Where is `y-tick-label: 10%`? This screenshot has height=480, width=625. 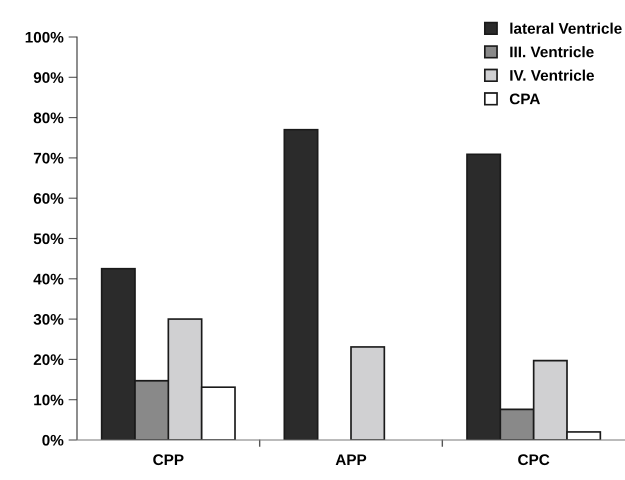 y-tick-label: 10% is located at coordinates (49, 400).